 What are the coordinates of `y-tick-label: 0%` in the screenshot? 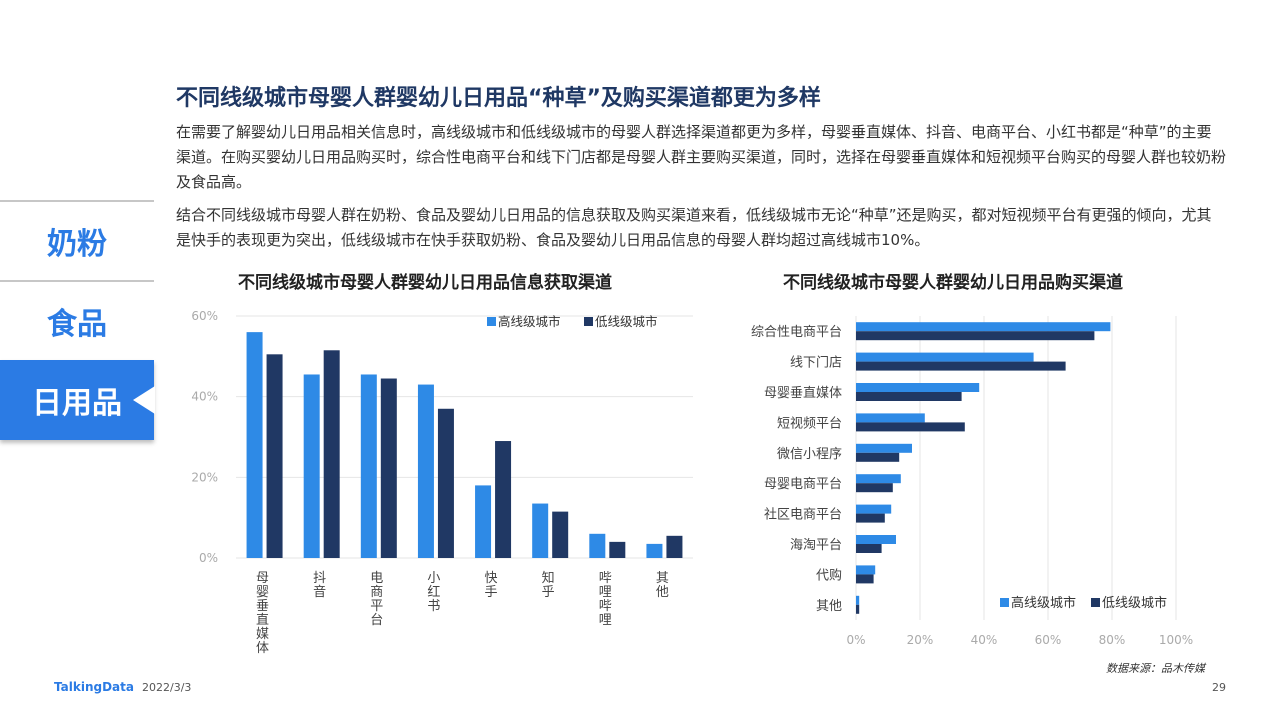 It's located at (208, 558).